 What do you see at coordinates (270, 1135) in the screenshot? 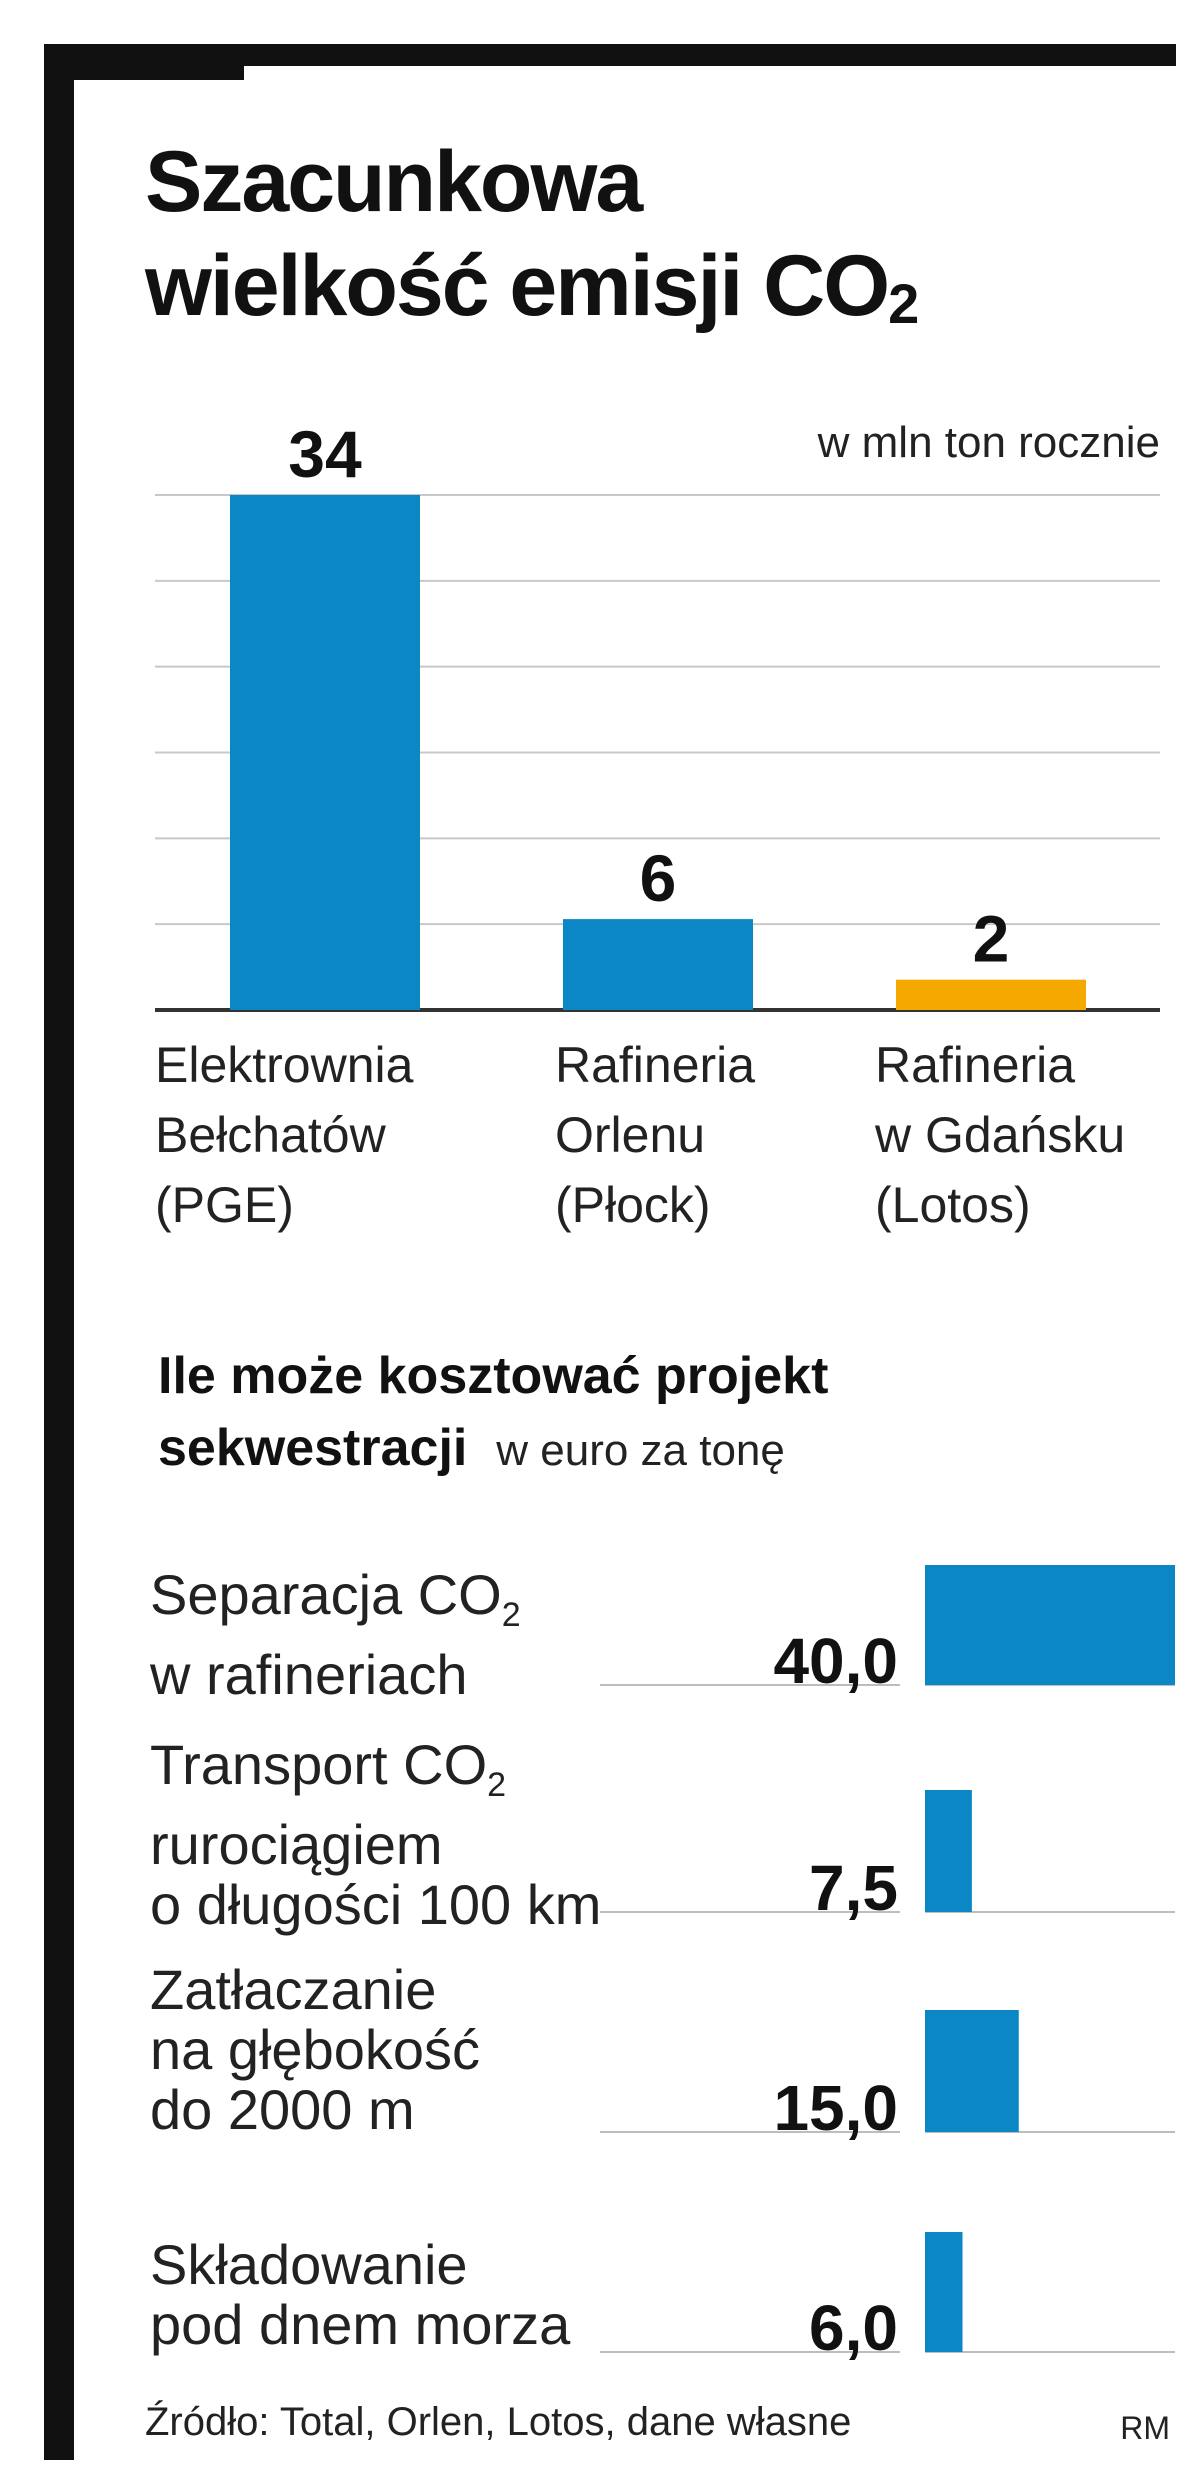
I see `category-label-line: Bełchatów` at bounding box center [270, 1135].